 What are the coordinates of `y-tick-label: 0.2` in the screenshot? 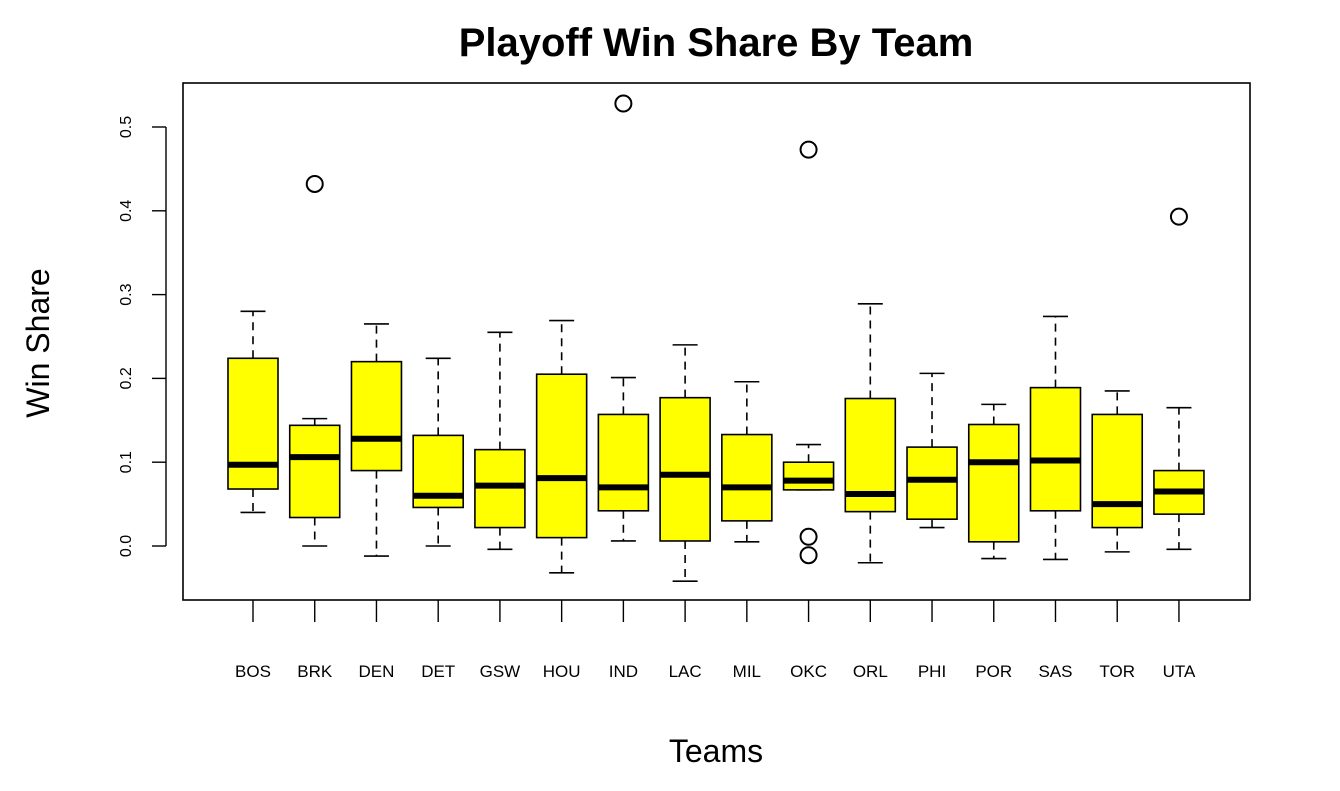 It's located at (126, 378).